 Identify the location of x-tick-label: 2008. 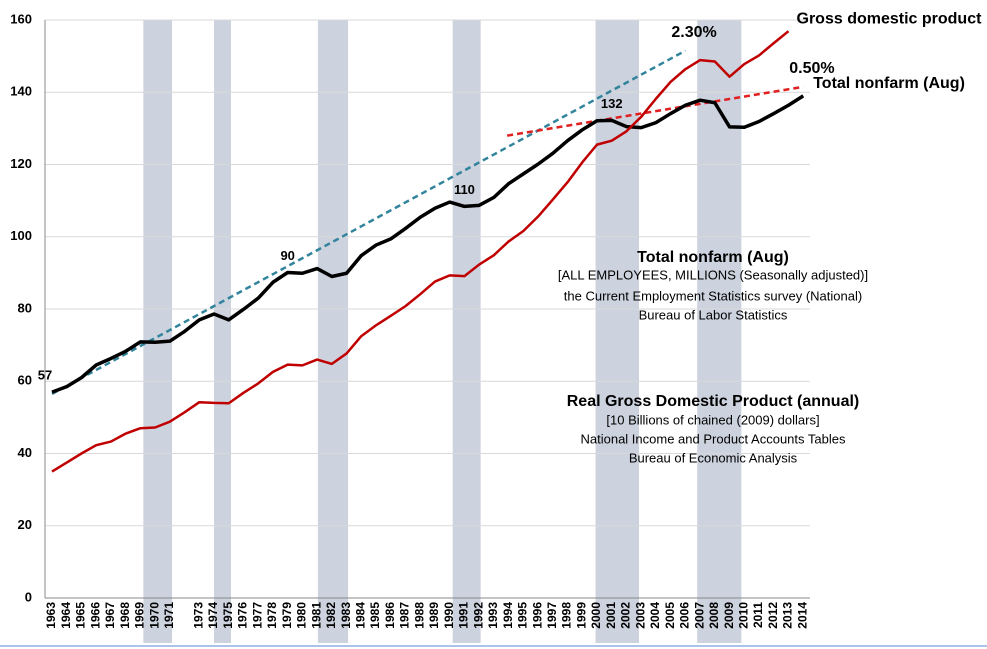
(714, 615).